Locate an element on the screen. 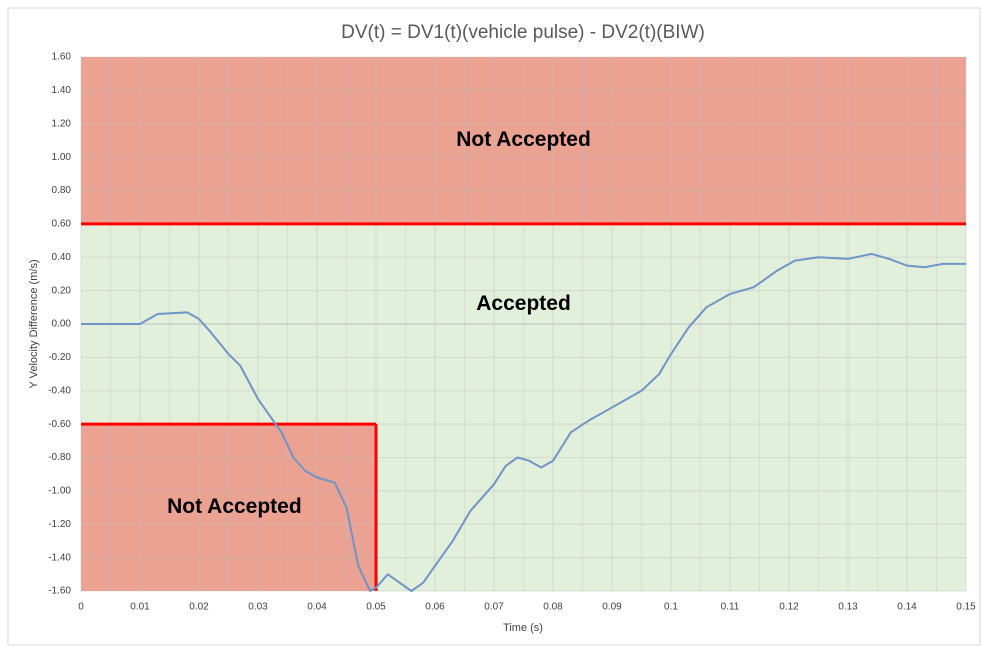  x-tick-label: 0.03 is located at coordinates (258, 607).